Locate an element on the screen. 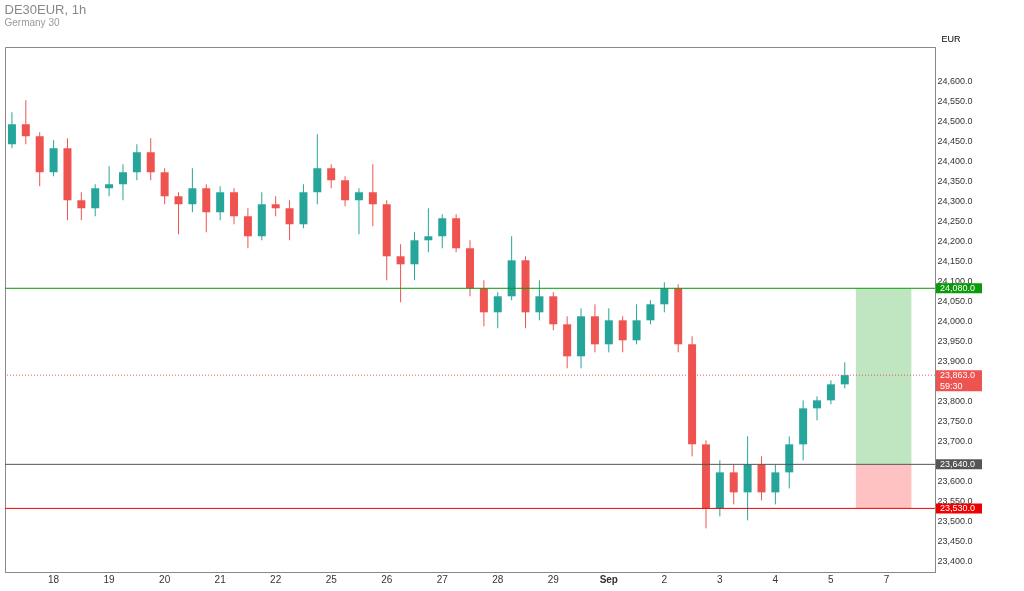  x-tick-label: 21 is located at coordinates (220, 579).